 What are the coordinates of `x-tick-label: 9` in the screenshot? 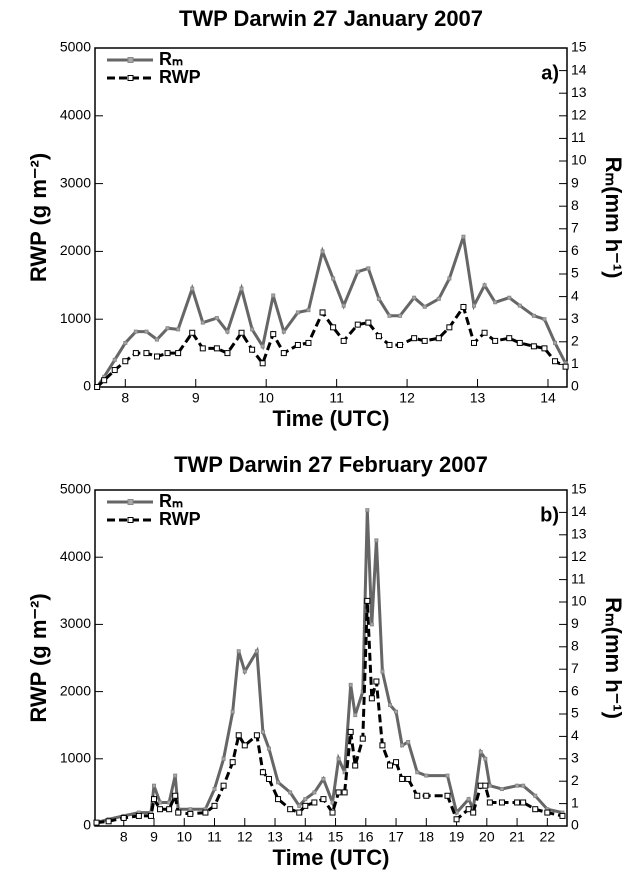 It's located at (196, 398).